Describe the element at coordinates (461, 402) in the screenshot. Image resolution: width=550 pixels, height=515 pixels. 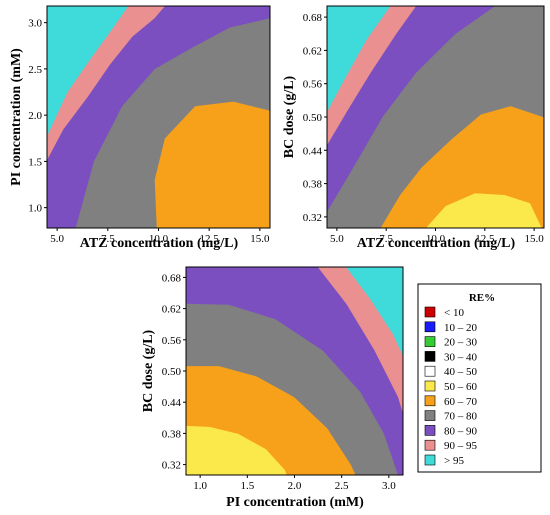
I see `legend-label: 60 – 70` at that location.